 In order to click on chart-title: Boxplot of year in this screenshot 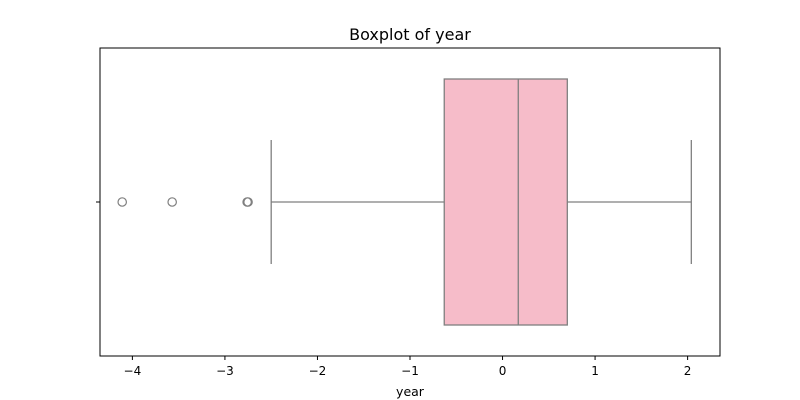, I will do `click(410, 34)`.